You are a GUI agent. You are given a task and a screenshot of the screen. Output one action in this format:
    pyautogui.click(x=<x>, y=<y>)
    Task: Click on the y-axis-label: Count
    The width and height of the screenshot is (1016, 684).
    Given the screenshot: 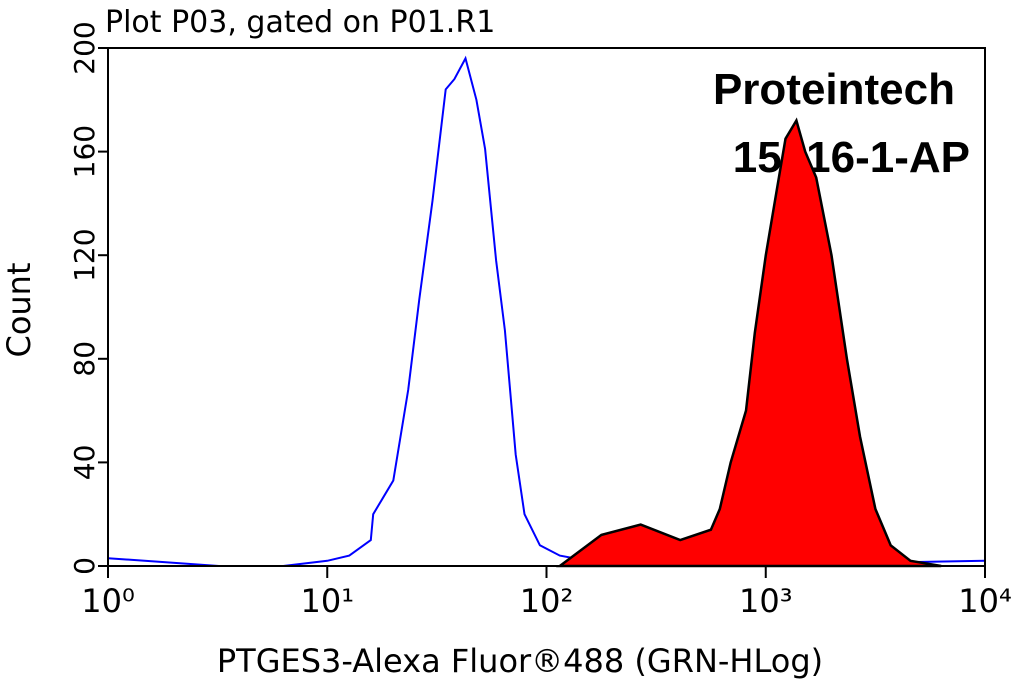 What is the action you would take?
    pyautogui.click(x=19, y=309)
    